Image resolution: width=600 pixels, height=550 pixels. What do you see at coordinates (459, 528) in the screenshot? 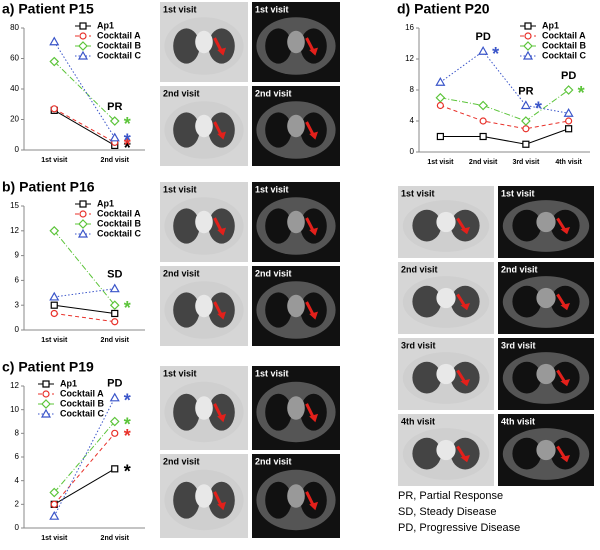
I see `note: PD, Progressive Disease` at bounding box center [459, 528].